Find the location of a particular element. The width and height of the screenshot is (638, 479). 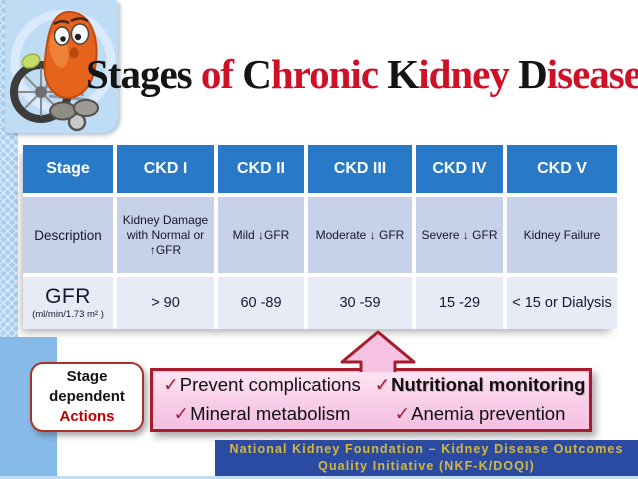

table-header-cell-ckd2: CKD II is located at coordinates (261, 169).